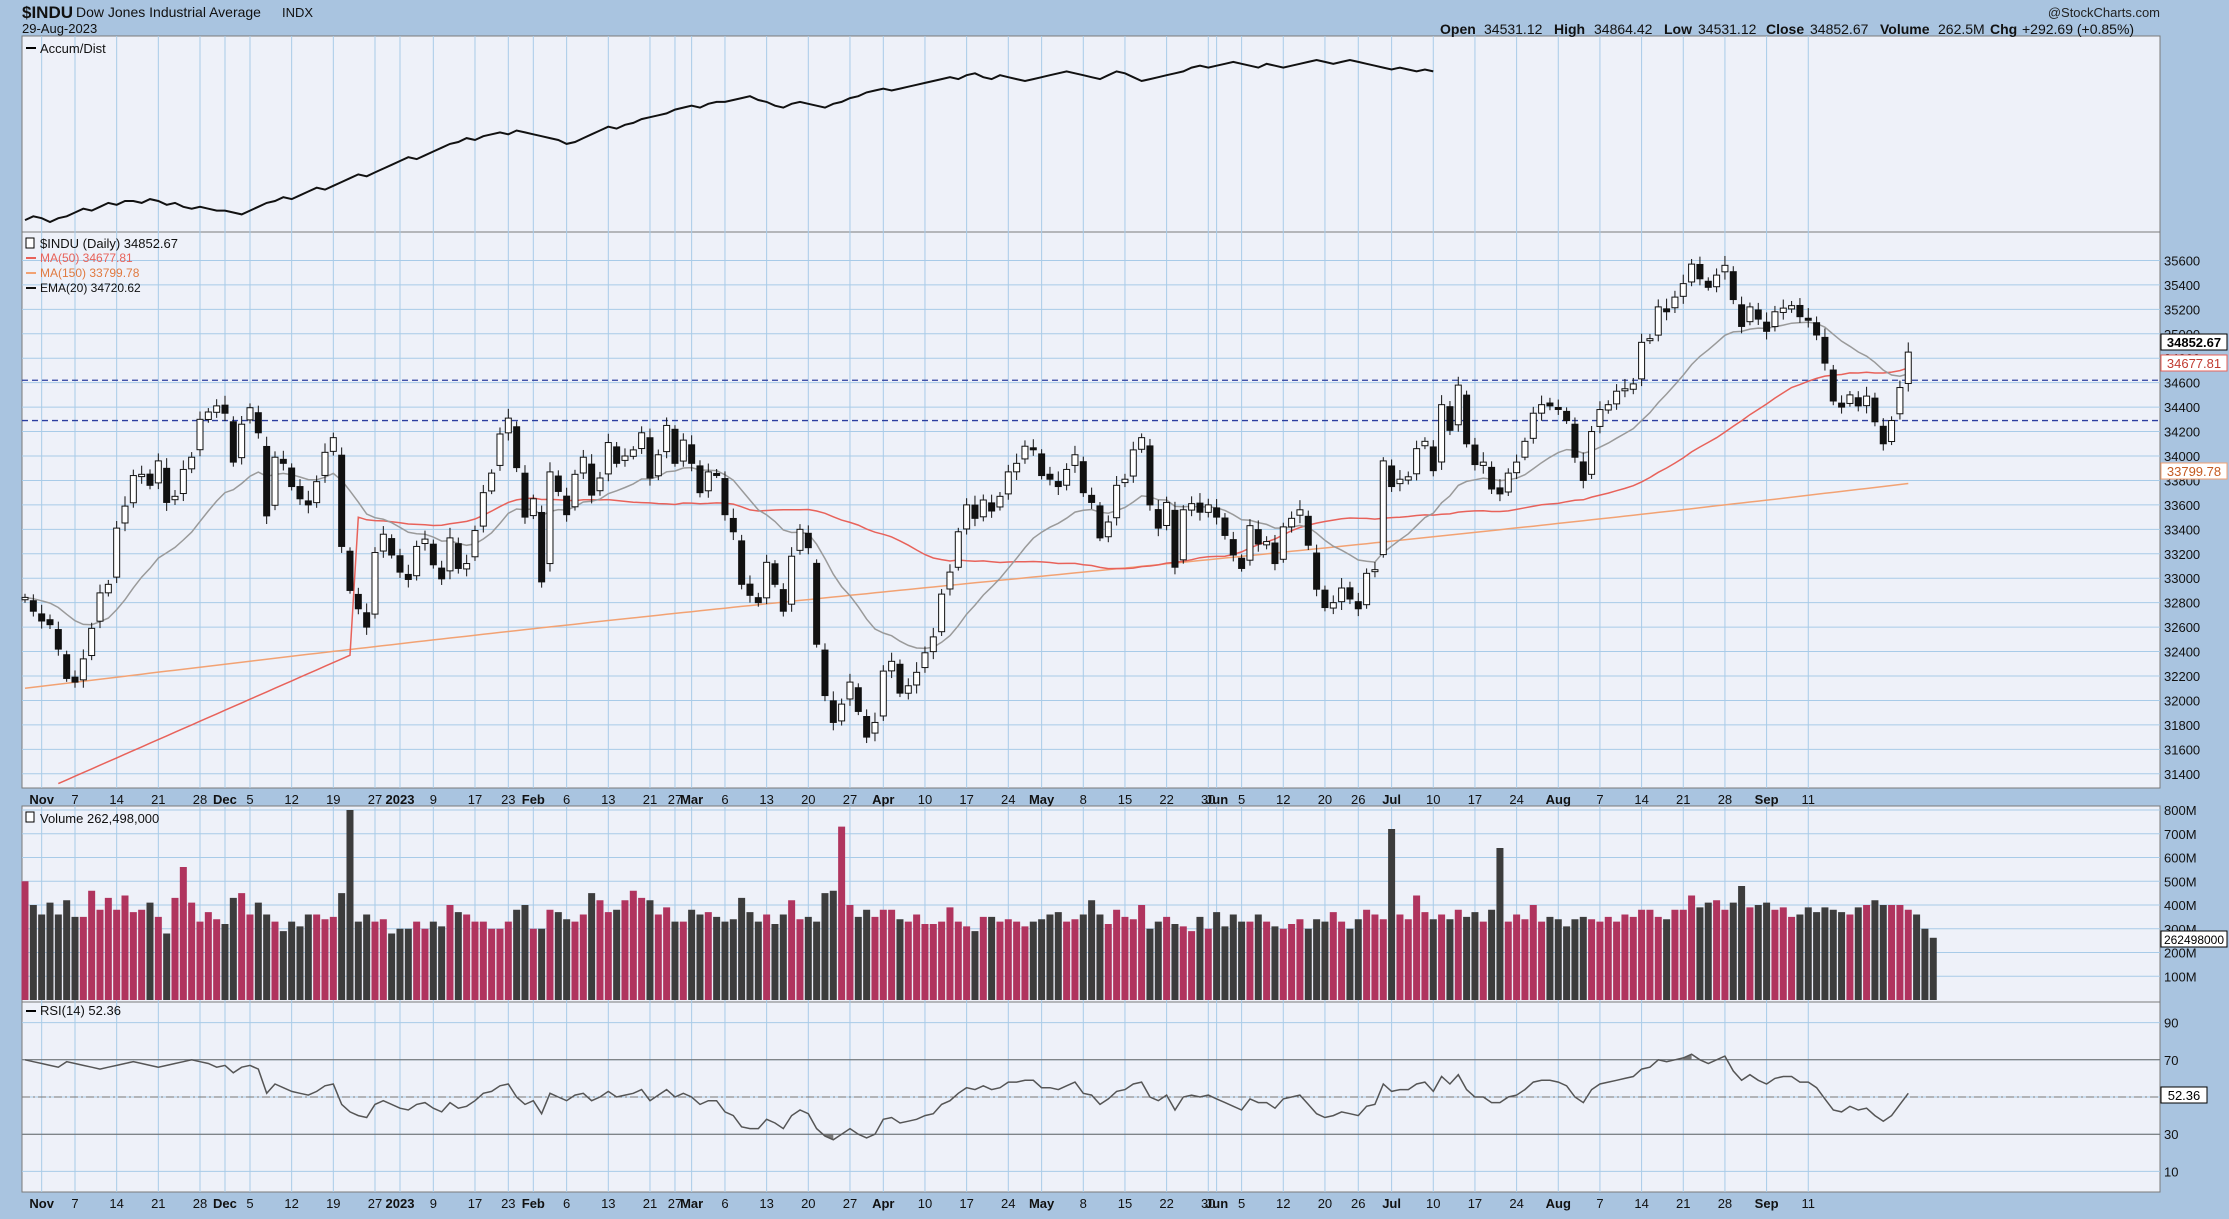 Image resolution: width=2229 pixels, height=1219 pixels. Describe the element at coordinates (1623, 29) in the screenshot. I see `high-value: 34864.42` at that location.